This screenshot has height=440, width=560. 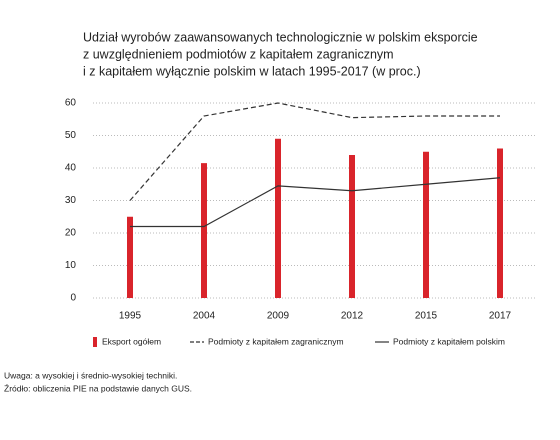 What do you see at coordinates (71, 265) in the screenshot?
I see `y-tick-label: 10` at bounding box center [71, 265].